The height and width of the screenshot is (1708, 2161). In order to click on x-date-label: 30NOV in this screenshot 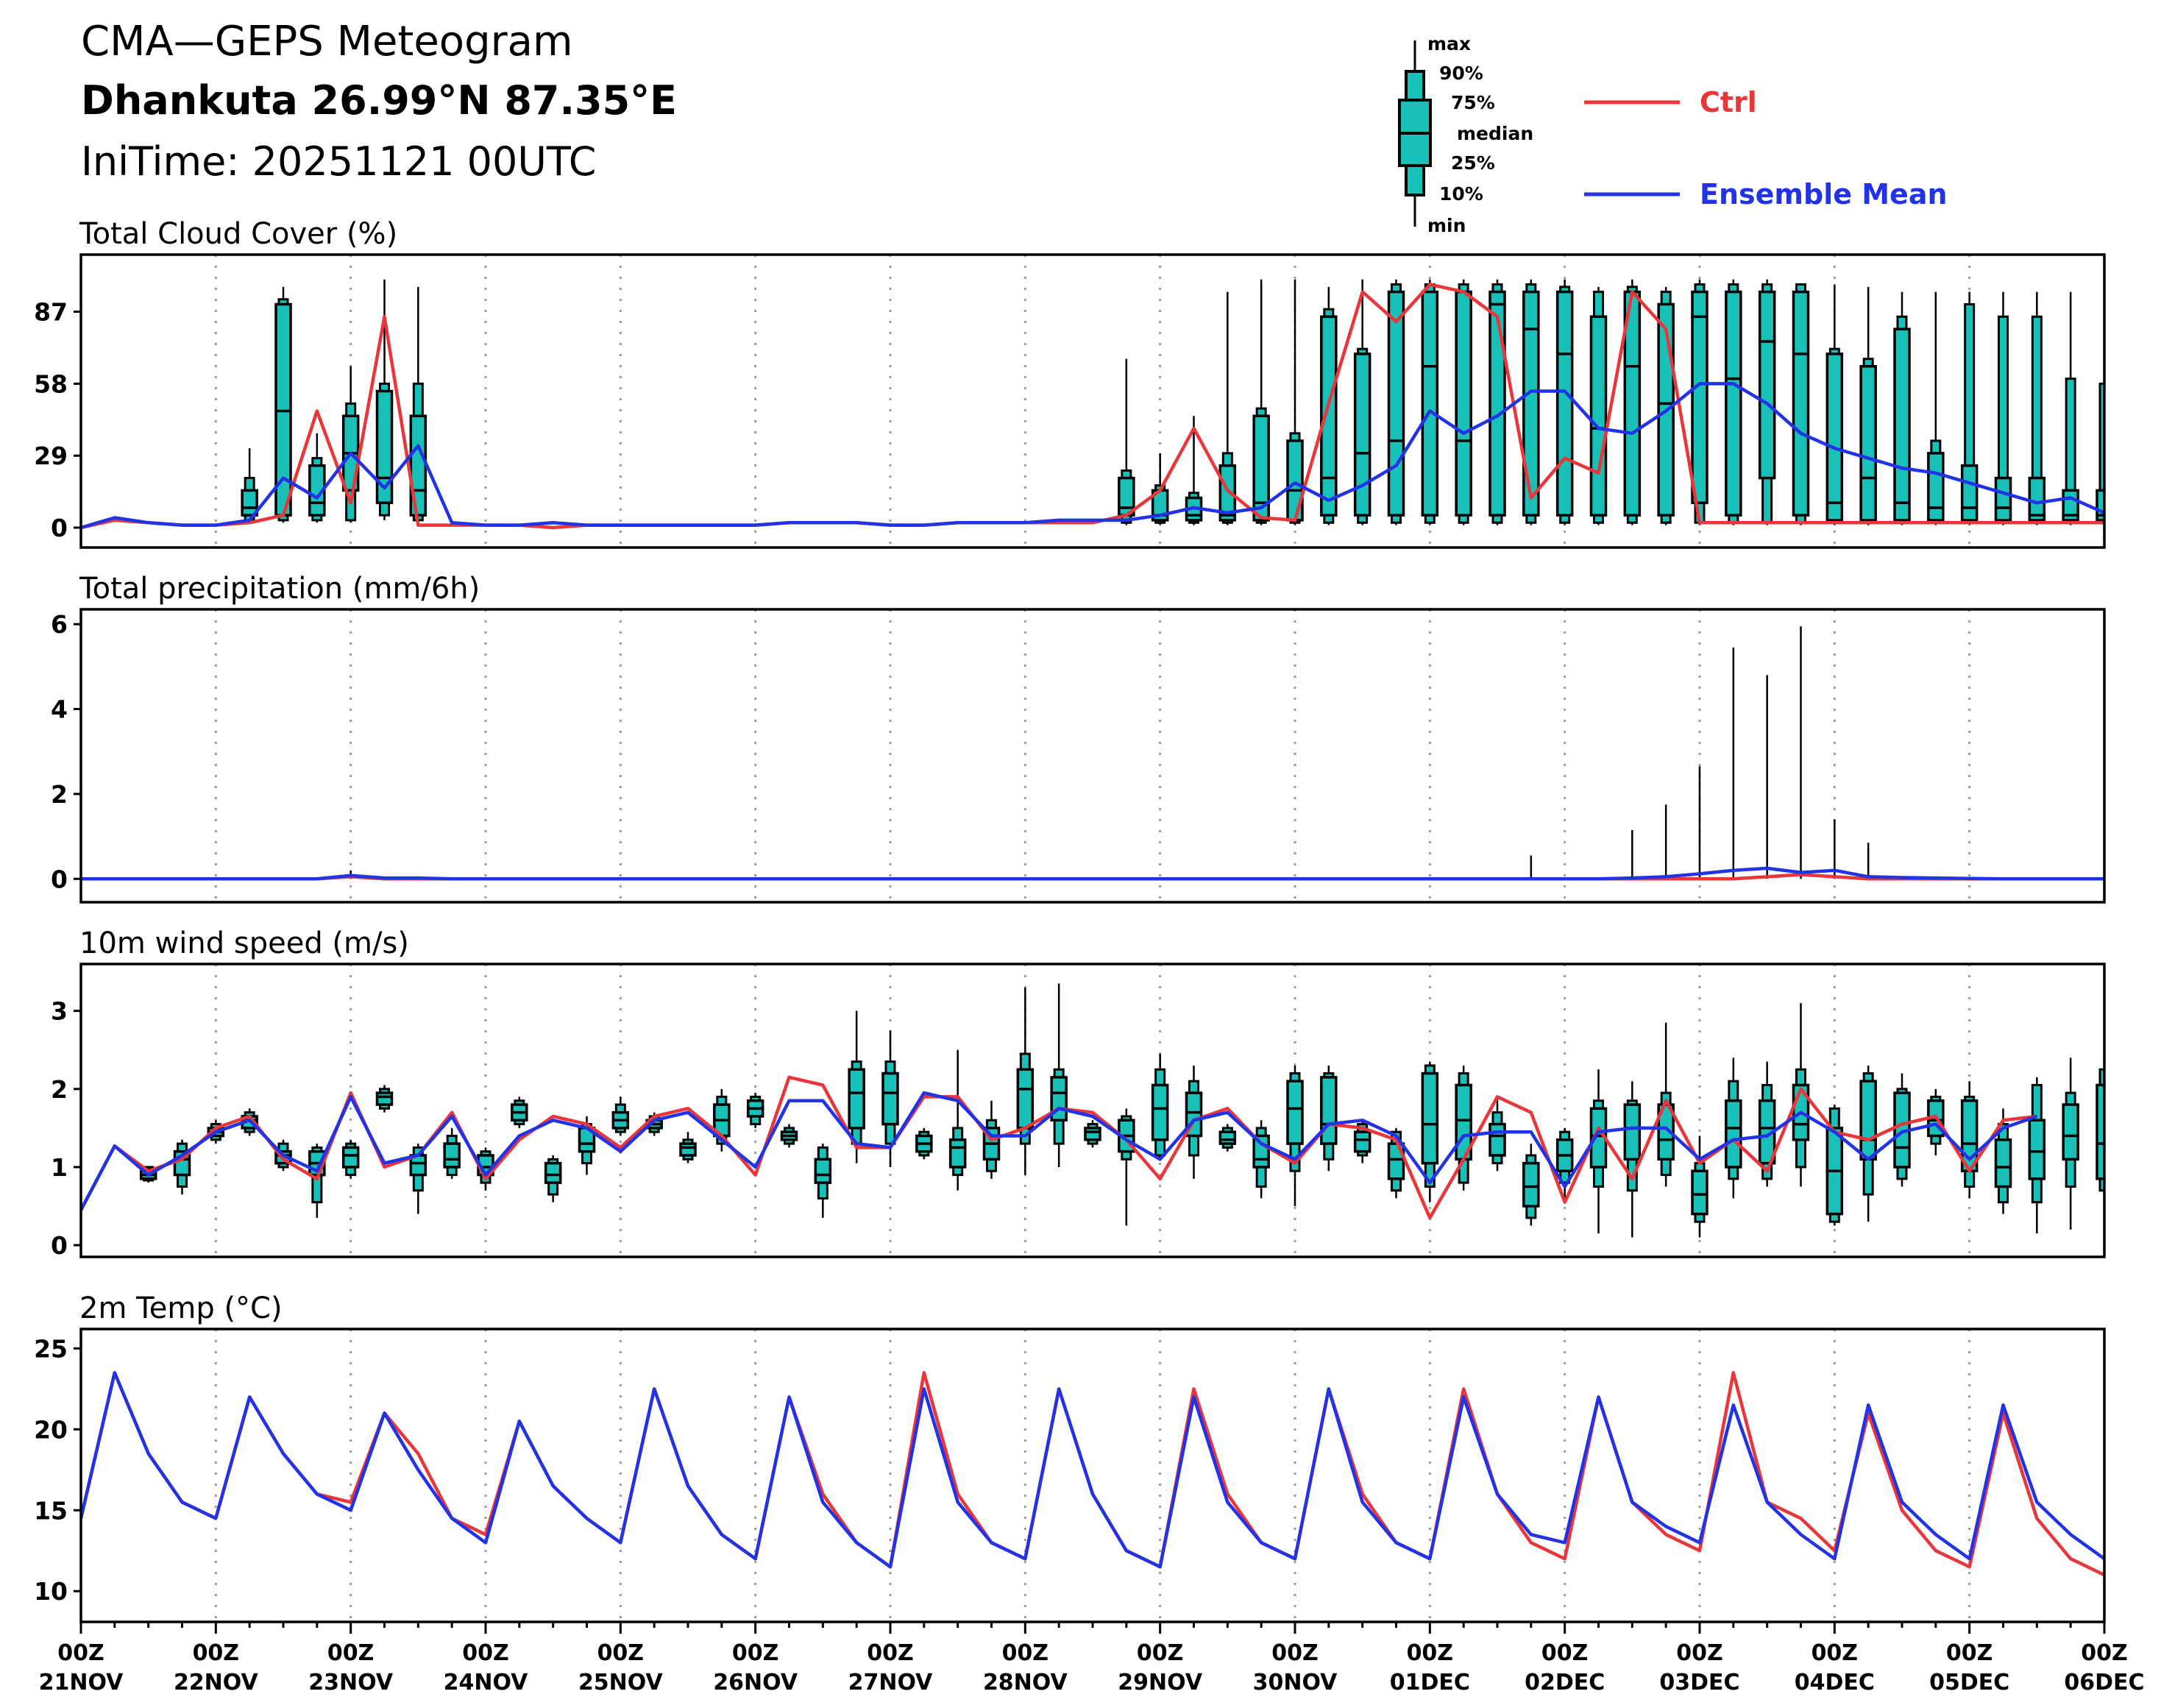, I will do `click(1295, 1683)`.